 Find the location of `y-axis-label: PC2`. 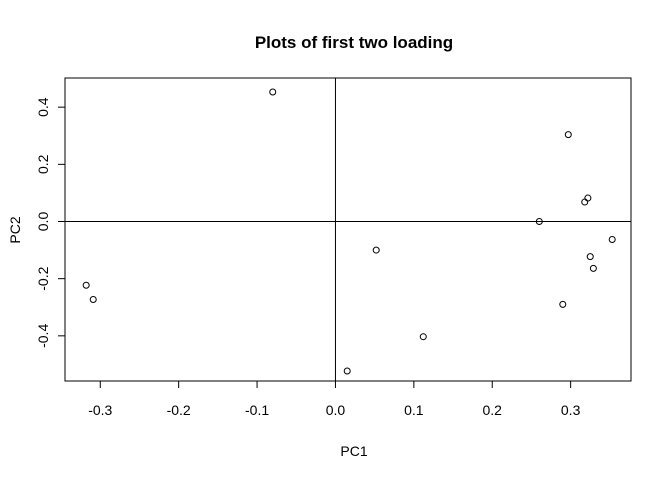

y-axis-label: PC2 is located at coordinates (15, 229).